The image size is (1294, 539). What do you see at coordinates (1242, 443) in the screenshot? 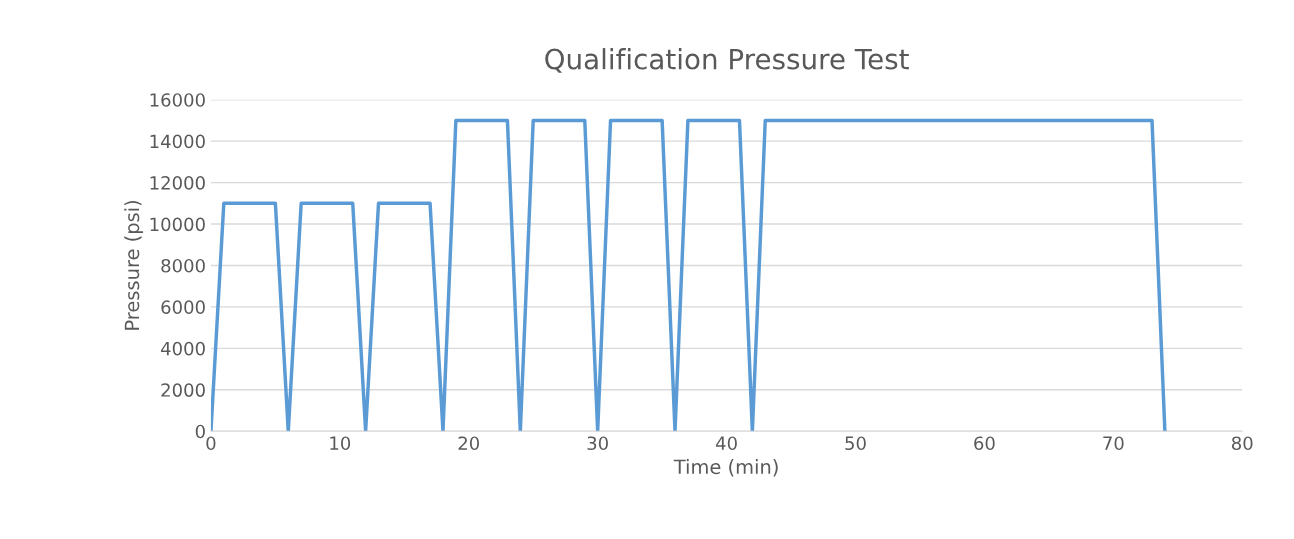
I see `x-tick-label: 80` at bounding box center [1242, 443].